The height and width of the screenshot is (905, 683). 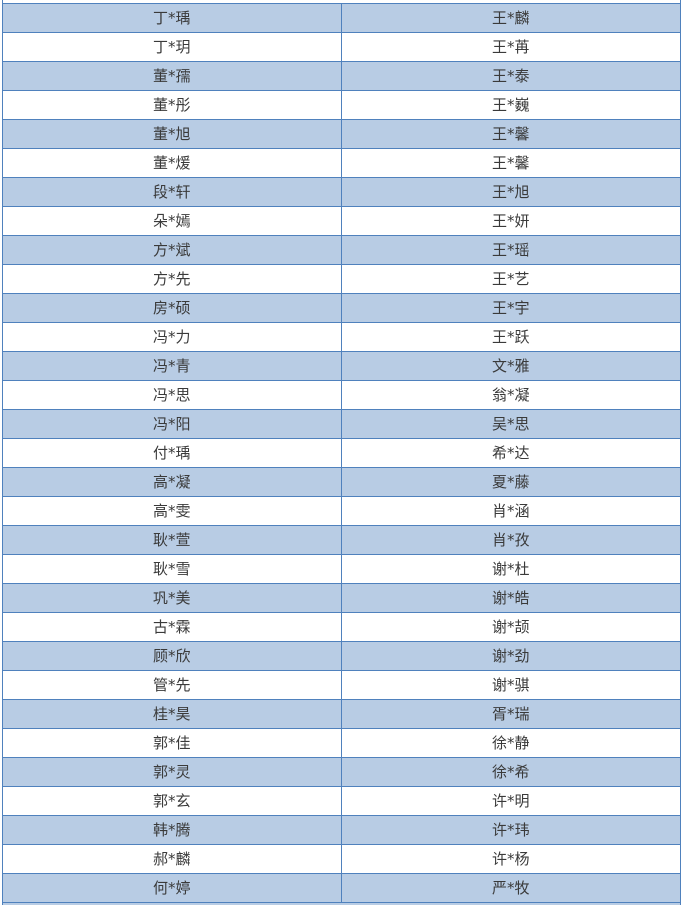 I want to click on table-row: 高*雯 肖*涵, so click(x=341, y=511).